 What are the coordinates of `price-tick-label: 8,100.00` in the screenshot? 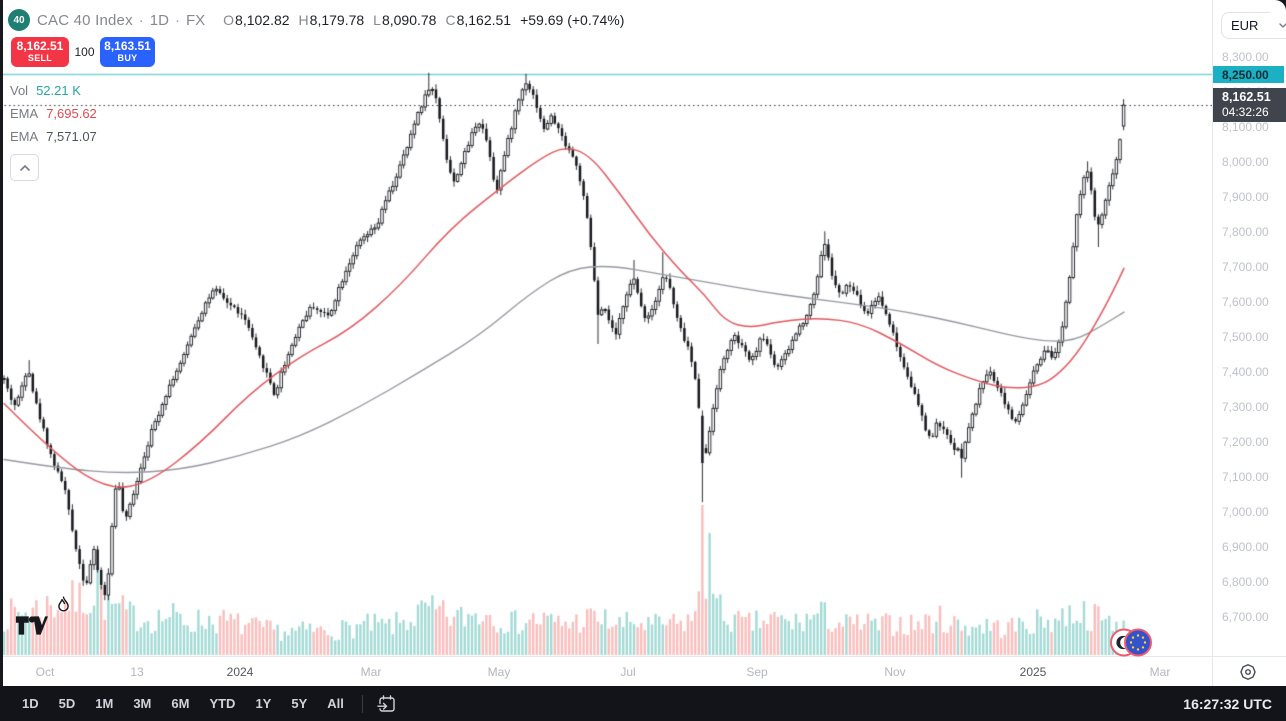 It's located at (1245, 127).